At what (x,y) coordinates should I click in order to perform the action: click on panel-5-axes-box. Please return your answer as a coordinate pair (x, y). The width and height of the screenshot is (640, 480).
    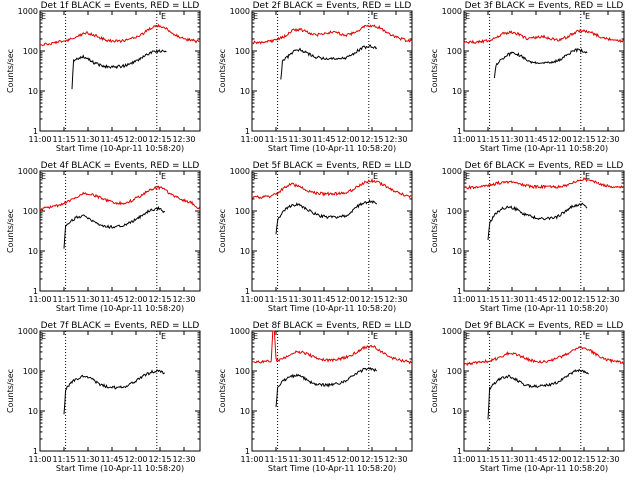
    Looking at the image, I should click on (332, 231).